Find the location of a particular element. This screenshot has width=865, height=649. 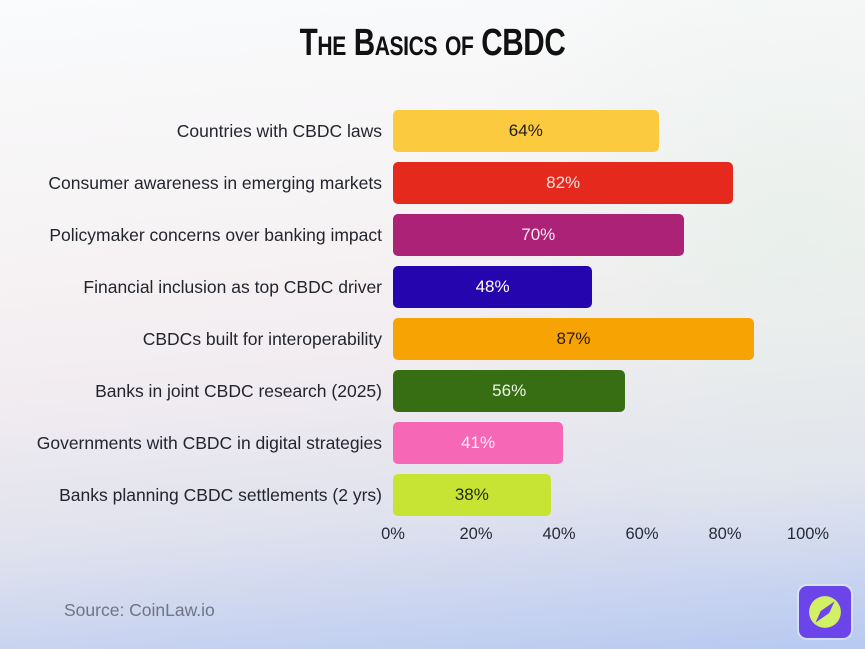

bar-value-label: 38% is located at coordinates (471, 494).